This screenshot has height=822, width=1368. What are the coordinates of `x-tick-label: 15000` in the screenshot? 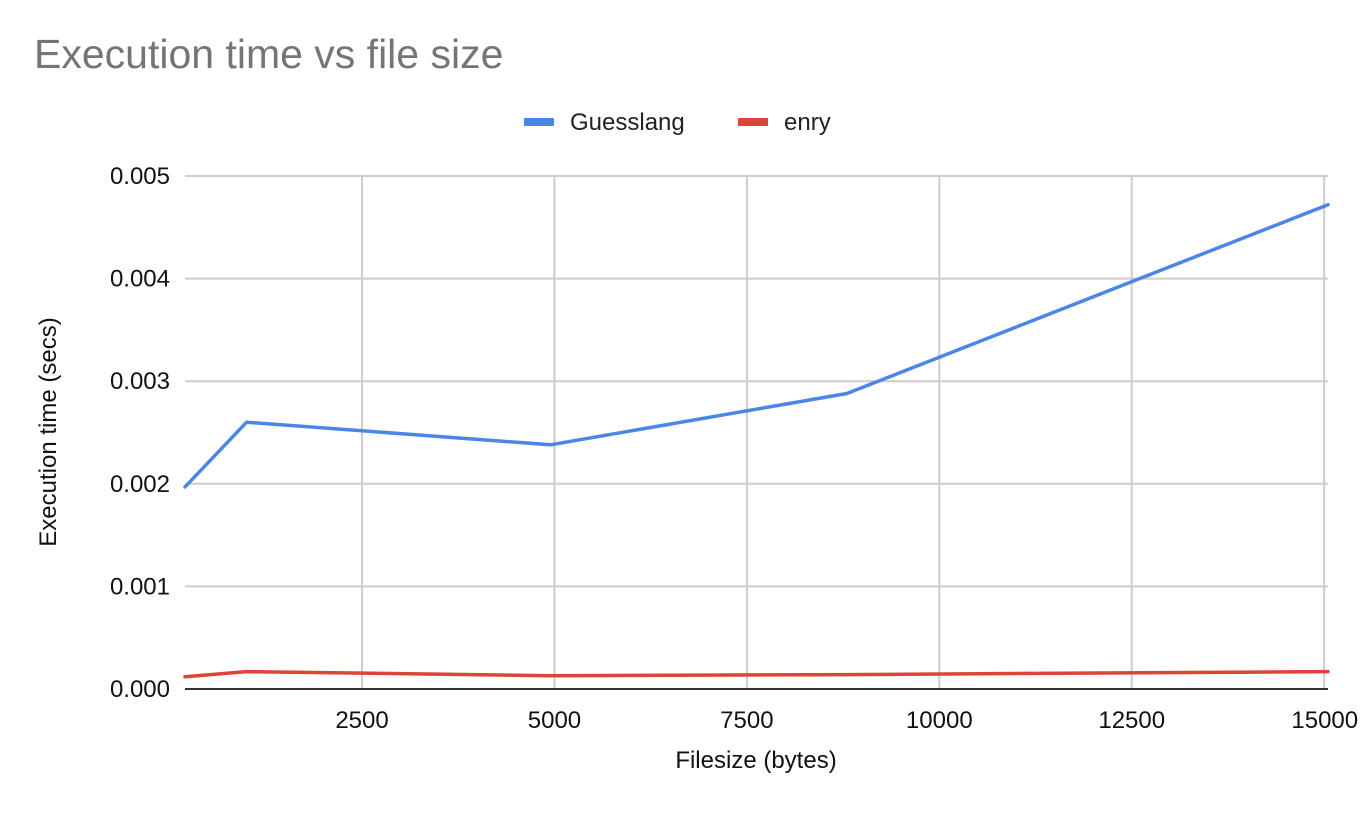 It's located at (1324, 720).